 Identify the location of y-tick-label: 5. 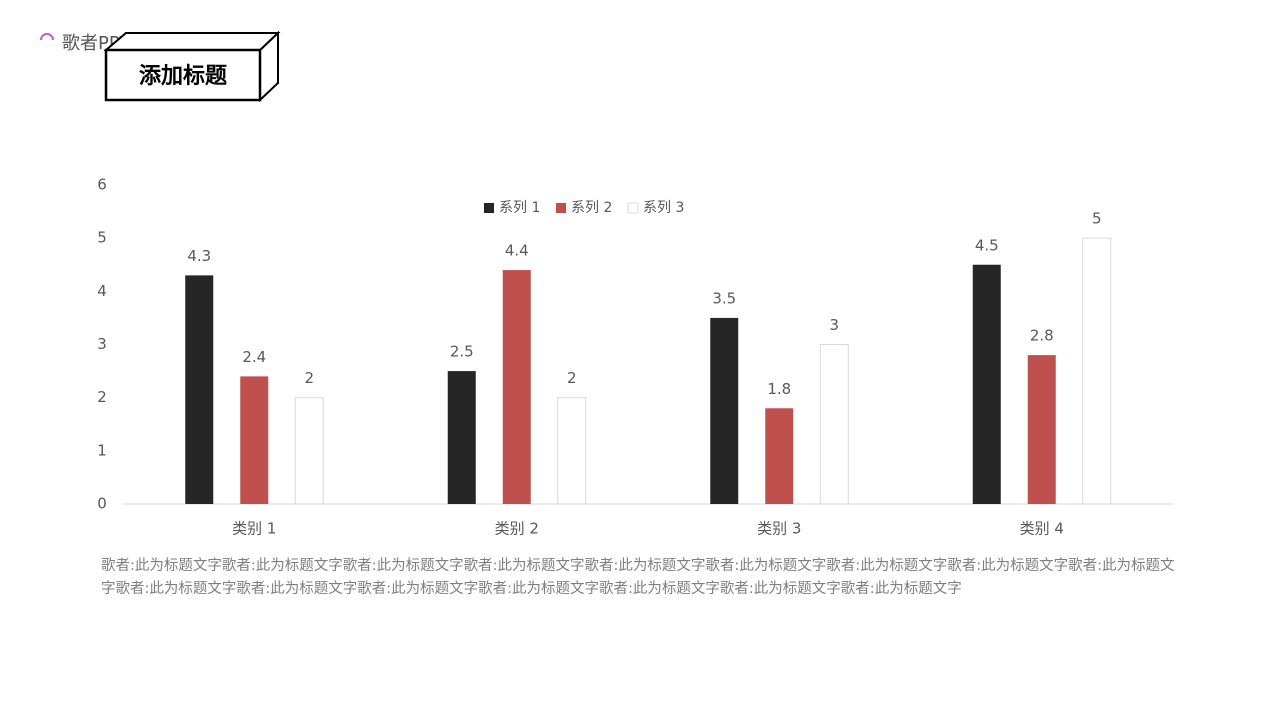
(102, 238).